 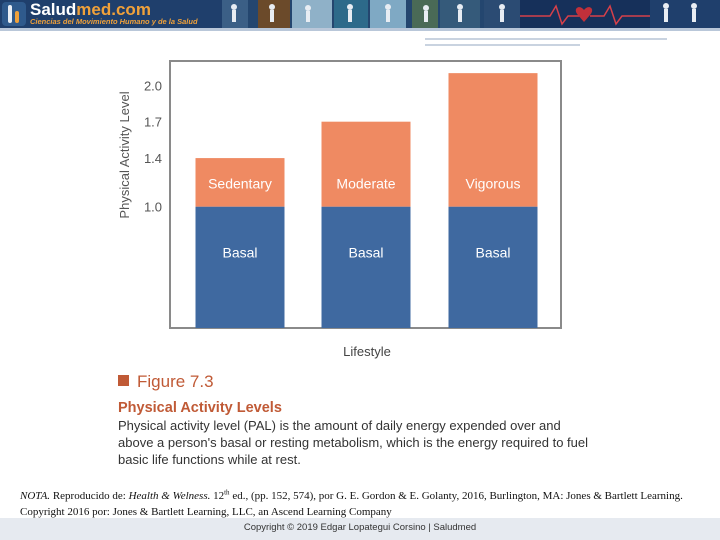 What do you see at coordinates (366, 164) in the screenshot?
I see `activity-bar-moderate` at bounding box center [366, 164].